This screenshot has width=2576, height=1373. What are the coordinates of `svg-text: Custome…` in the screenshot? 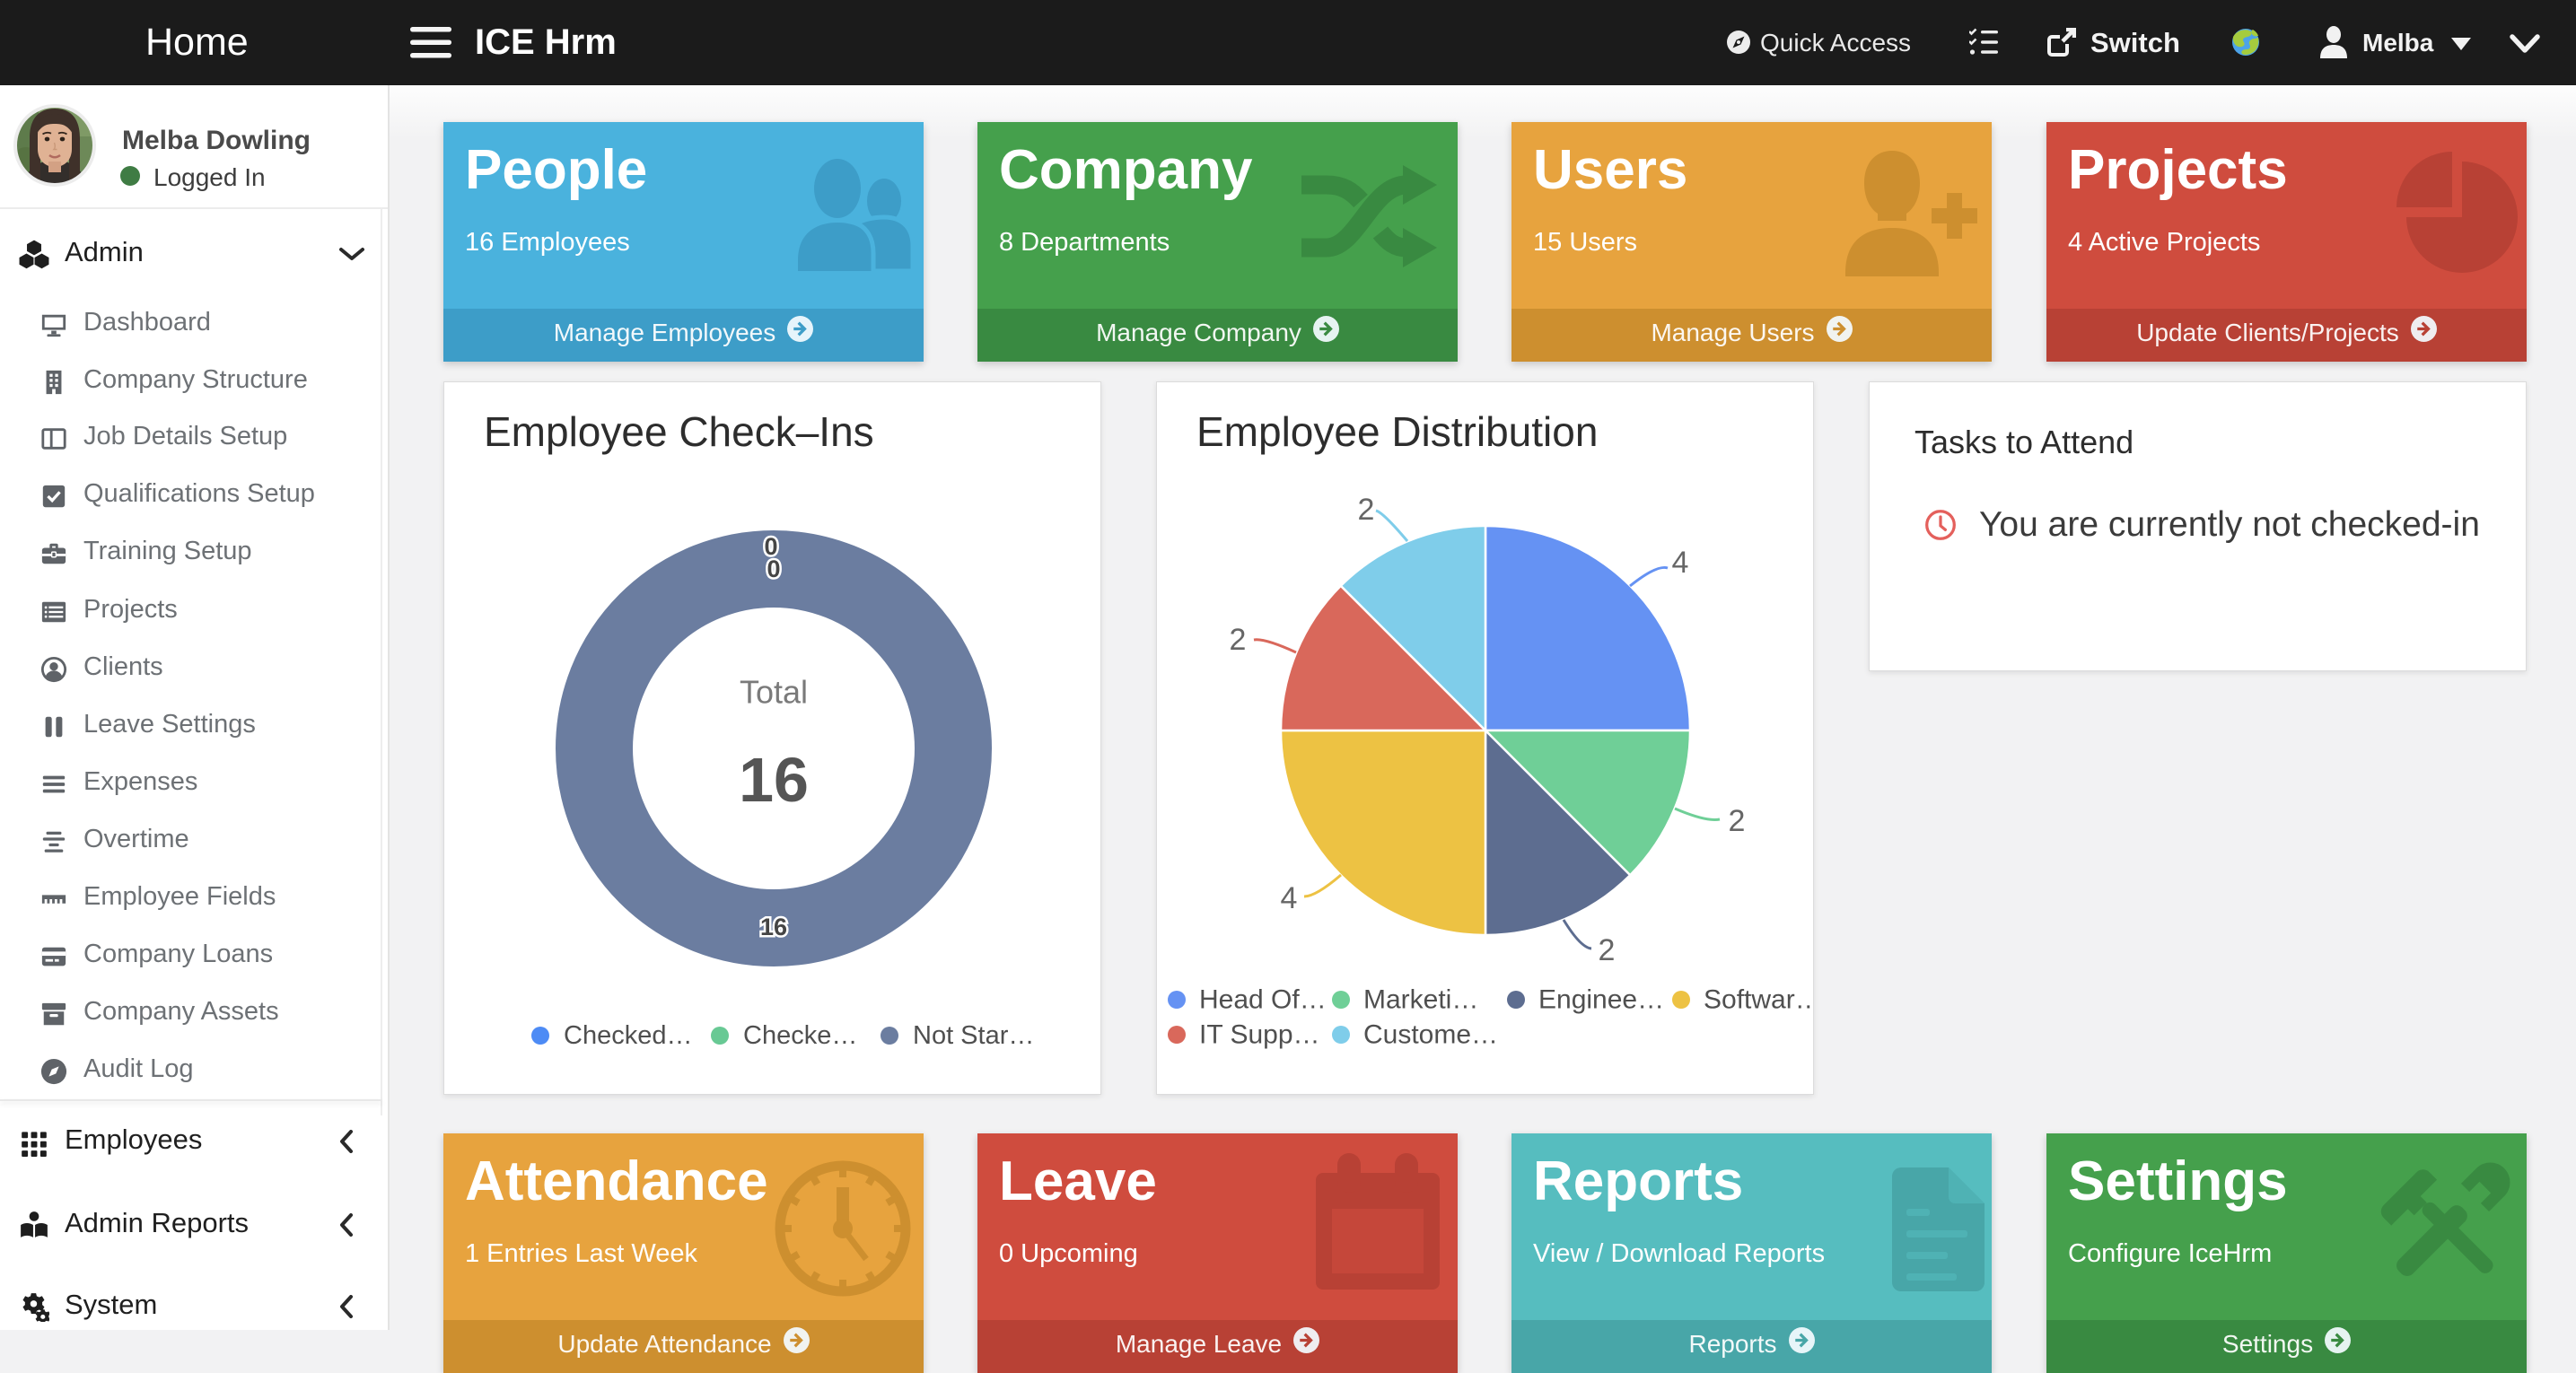 It's located at (1430, 1035).